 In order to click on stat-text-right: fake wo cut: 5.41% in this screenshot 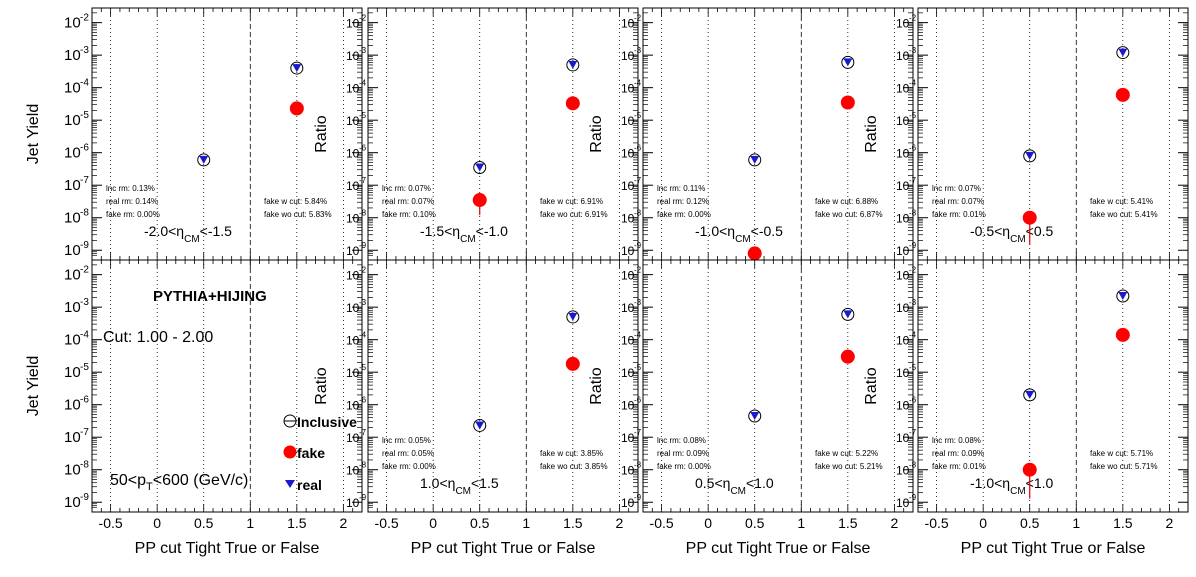, I will do `click(1124, 214)`.